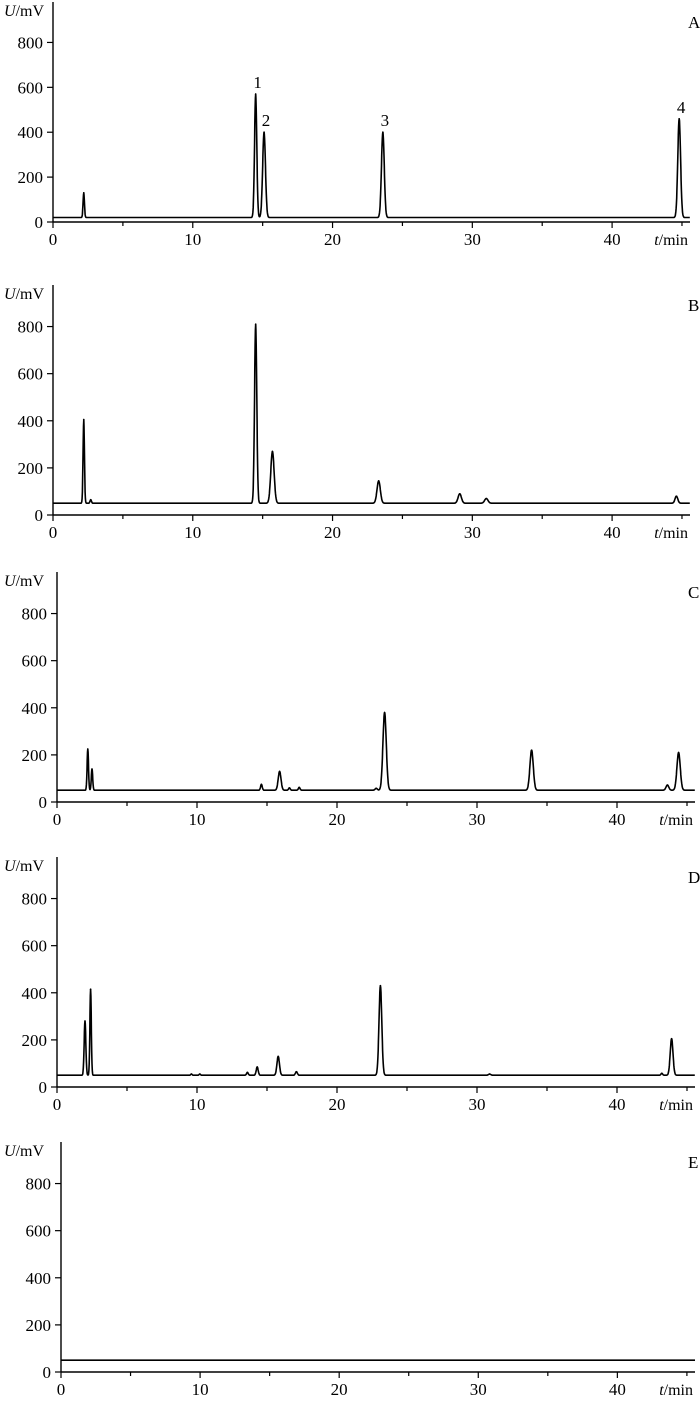  I want to click on panel-letter: E, so click(693, 1162).